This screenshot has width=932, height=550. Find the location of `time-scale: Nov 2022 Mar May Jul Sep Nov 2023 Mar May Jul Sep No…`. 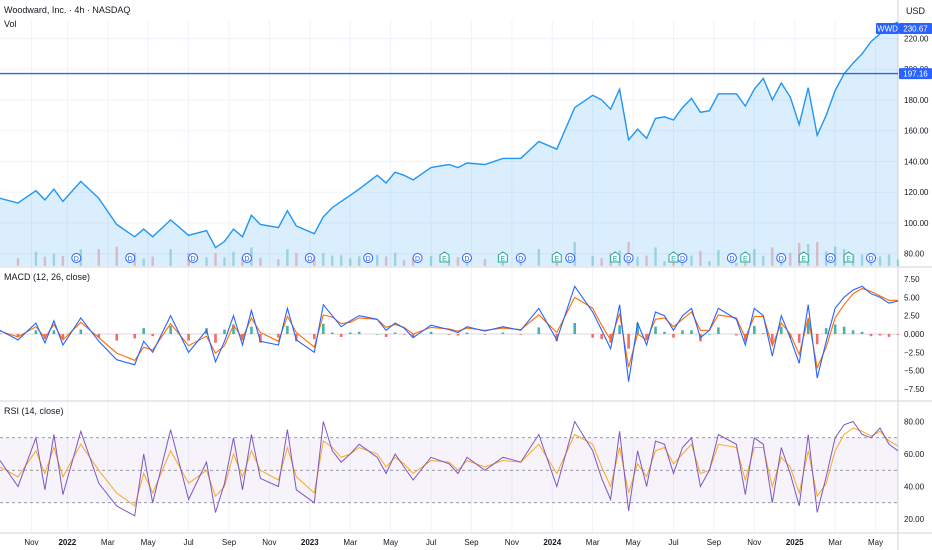

time-scale: Nov 2022 Mar May Jul Sep Nov 2023 Mar May Jul Sep No… is located at coordinates (453, 542).